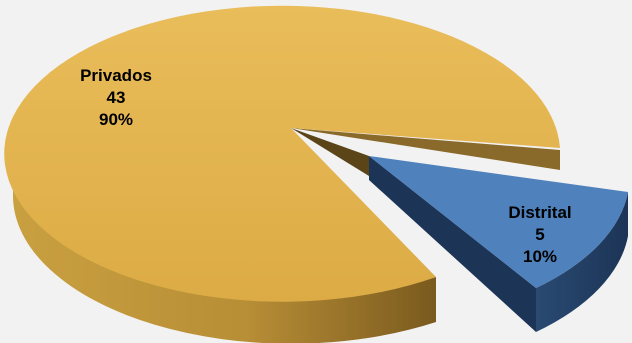  Describe the element at coordinates (330, 152) in the screenshot. I see `pie-slice-privados-notch-shadow` at that location.